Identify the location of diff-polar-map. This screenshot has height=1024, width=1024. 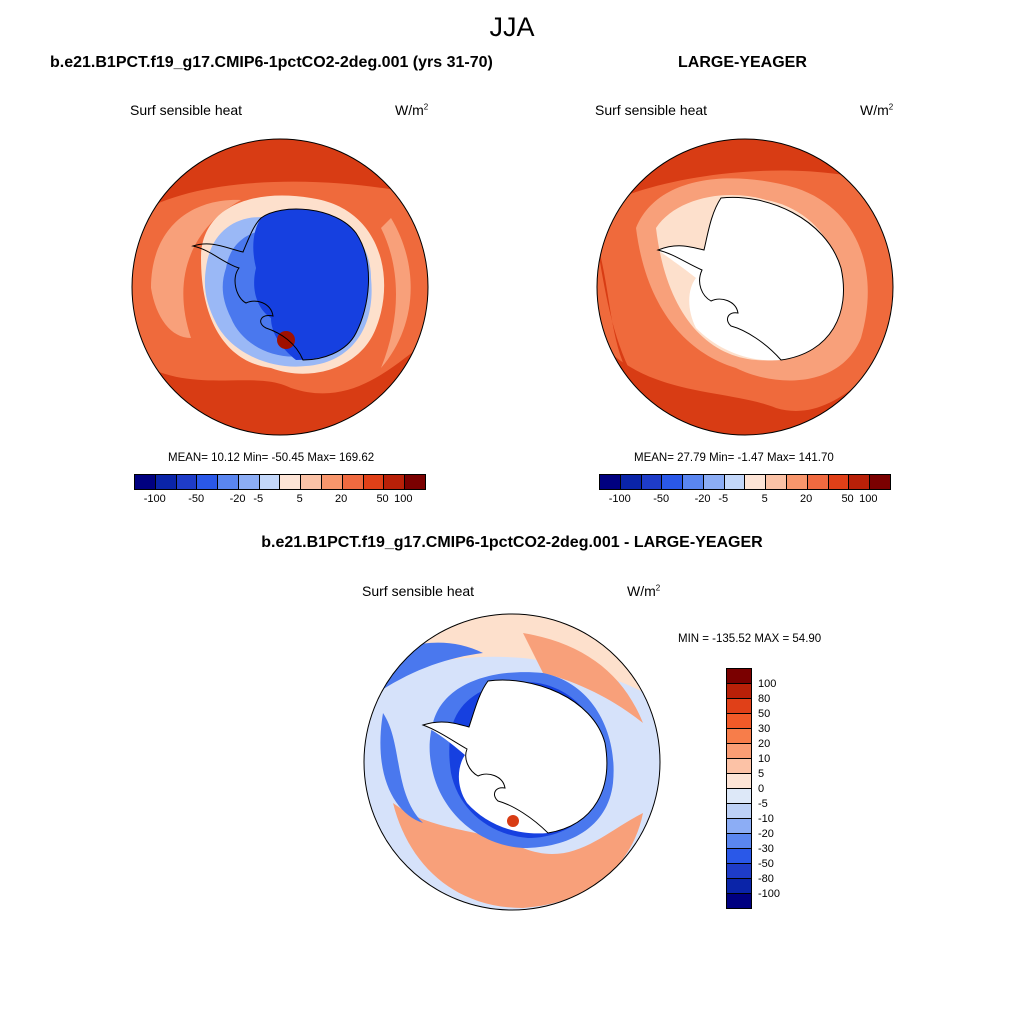
(512, 762).